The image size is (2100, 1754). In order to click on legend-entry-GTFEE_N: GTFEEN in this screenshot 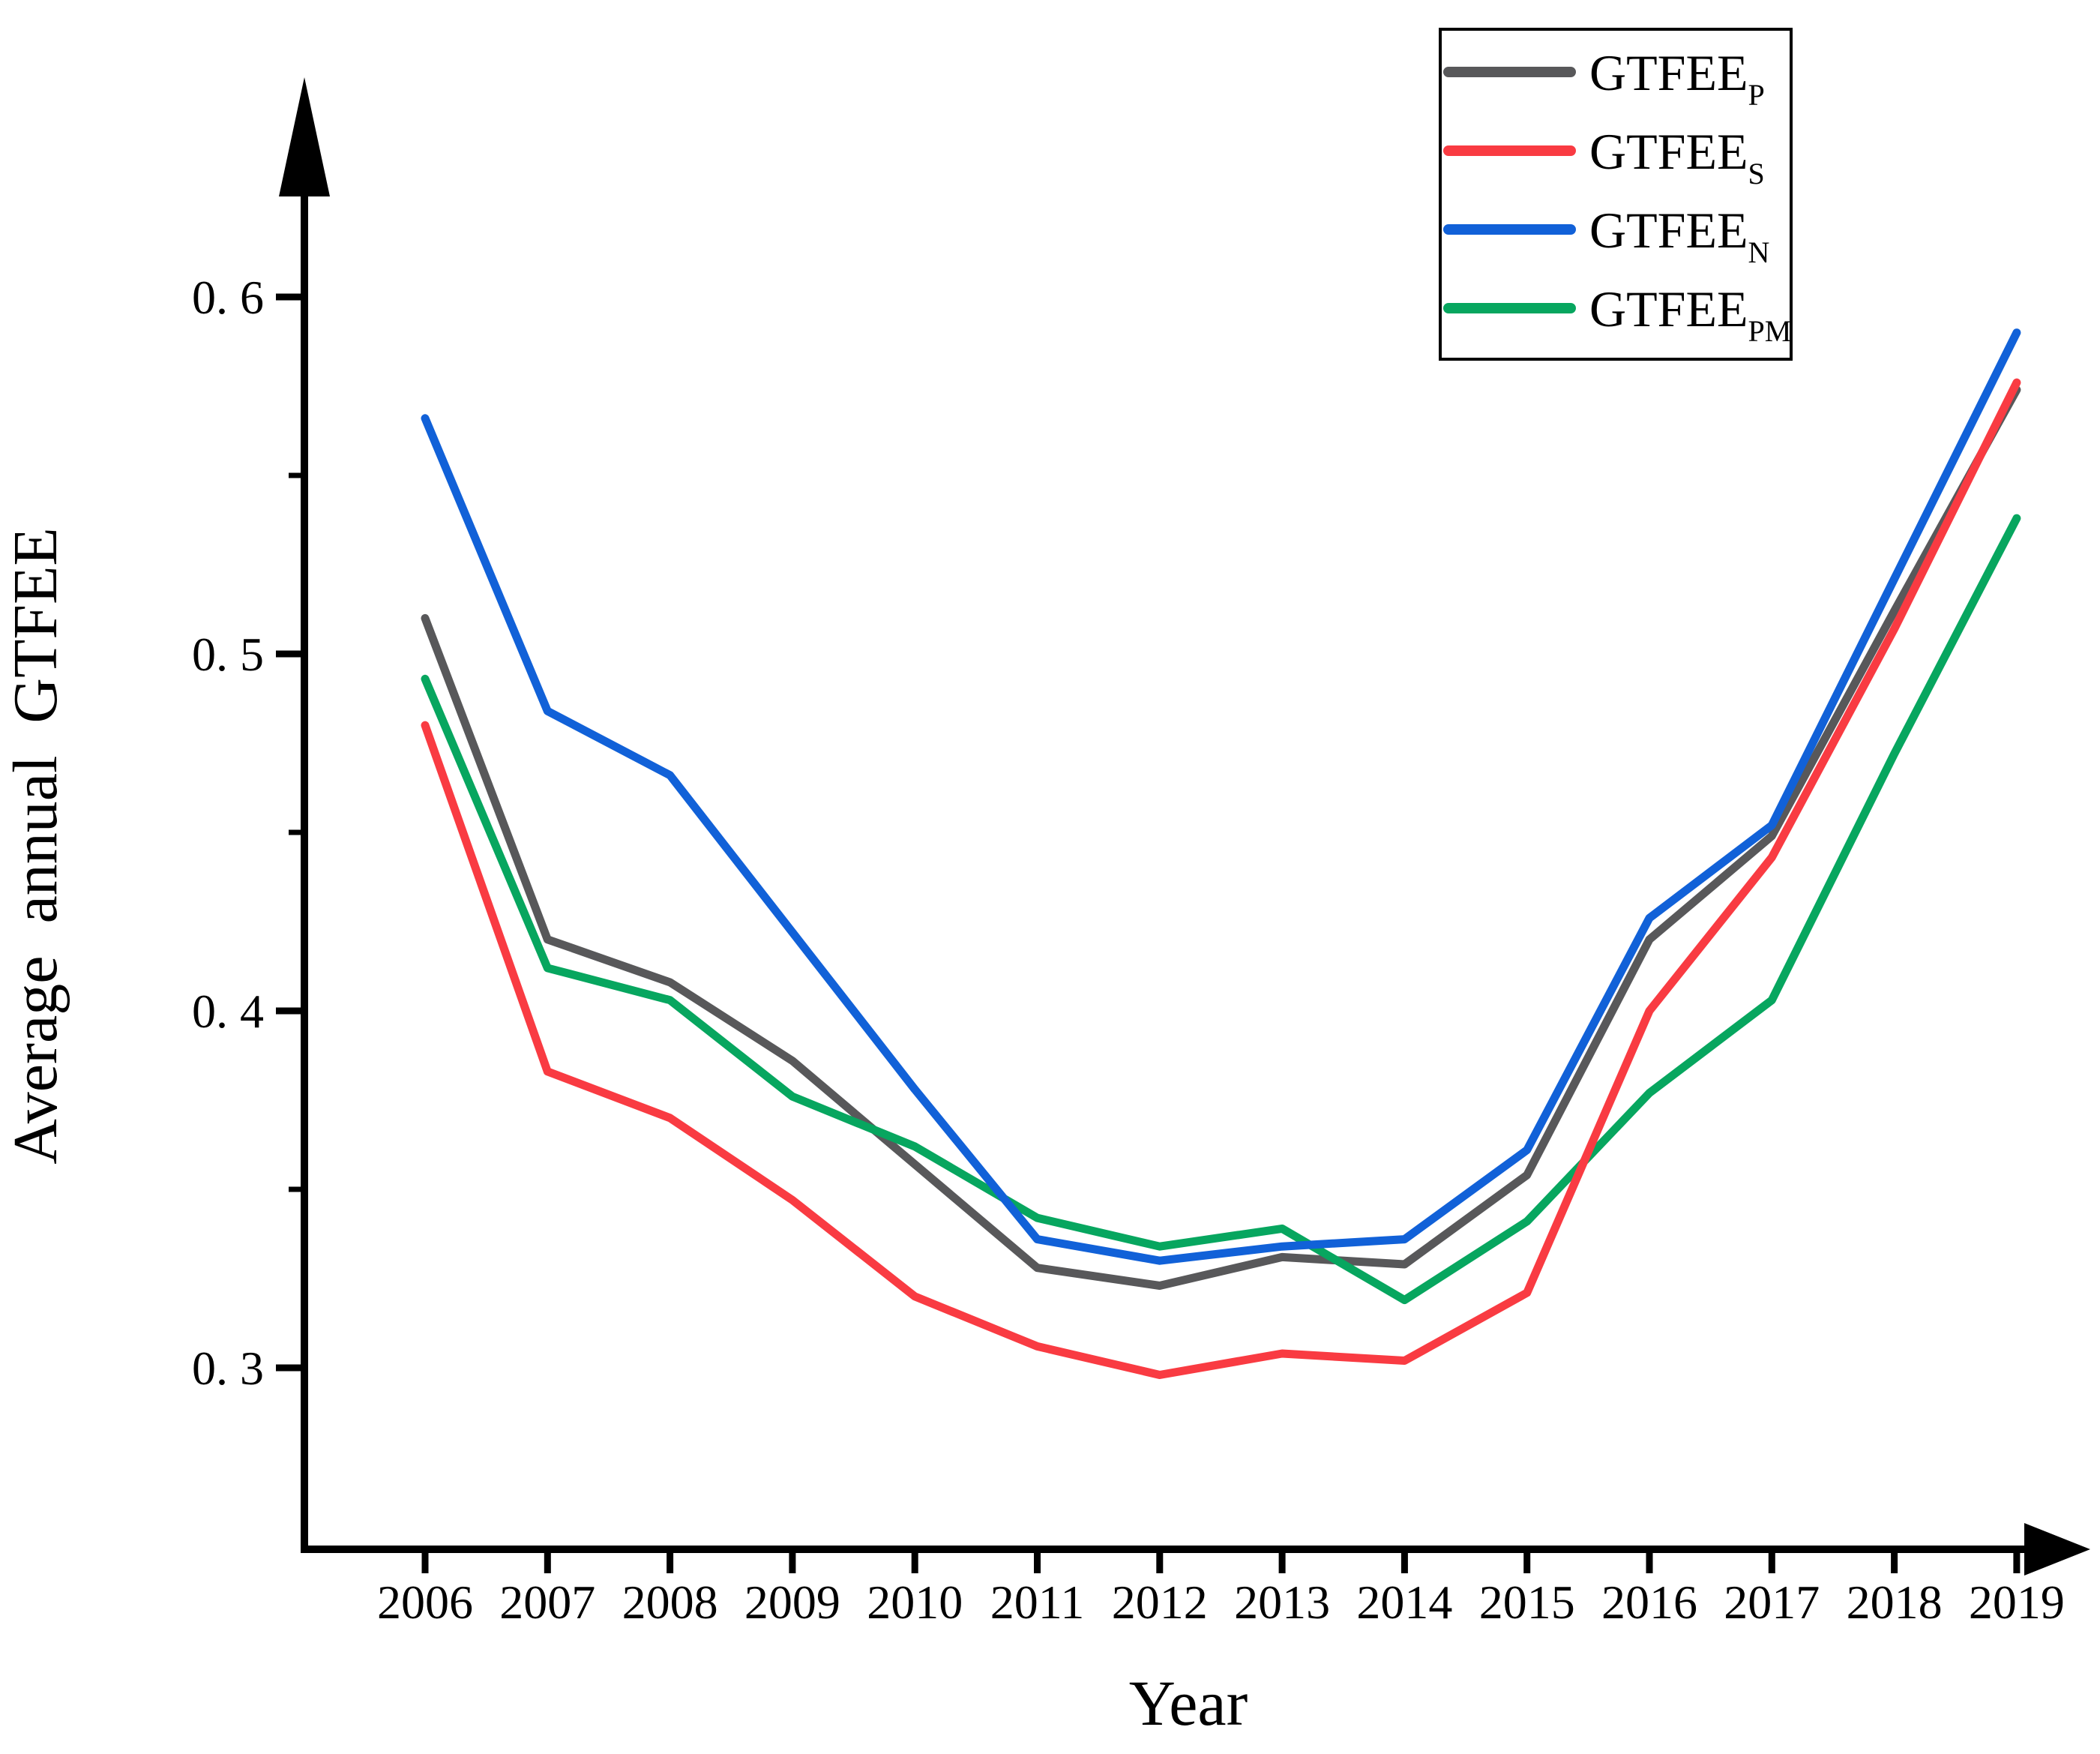, I will do `click(1606, 235)`.